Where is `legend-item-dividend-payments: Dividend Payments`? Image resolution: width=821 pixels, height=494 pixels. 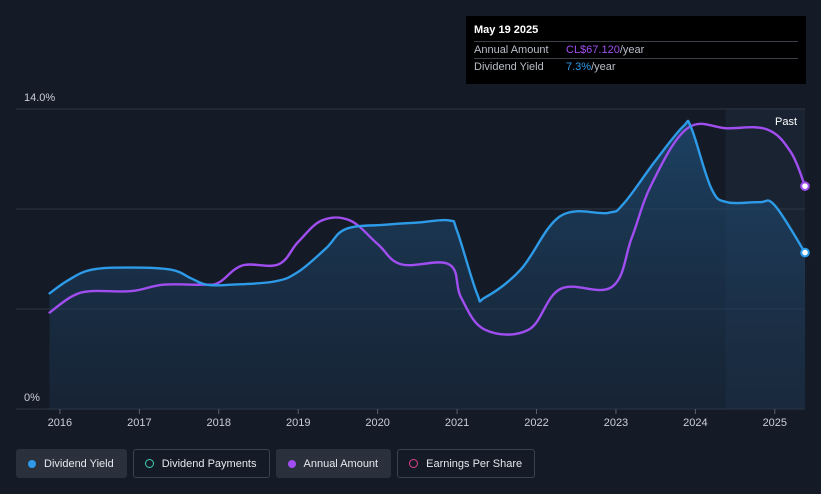
legend-item-dividend-payments: Dividend Payments is located at coordinates (201, 463).